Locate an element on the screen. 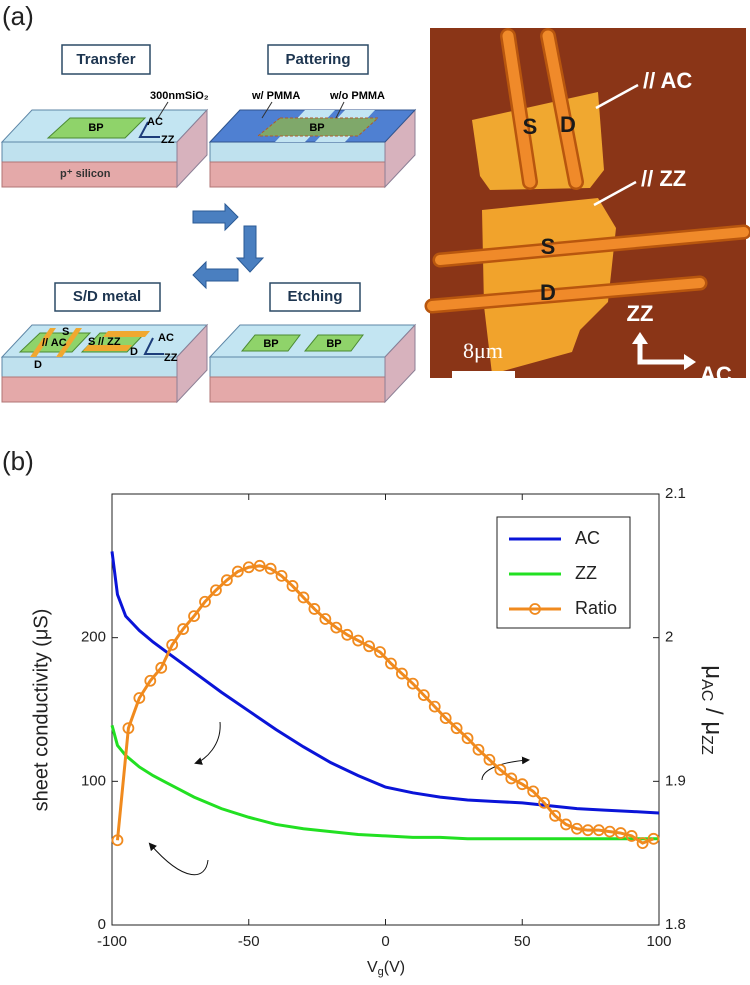 The image size is (750, 985). y2-tick-label: 1.9 is located at coordinates (675, 780).